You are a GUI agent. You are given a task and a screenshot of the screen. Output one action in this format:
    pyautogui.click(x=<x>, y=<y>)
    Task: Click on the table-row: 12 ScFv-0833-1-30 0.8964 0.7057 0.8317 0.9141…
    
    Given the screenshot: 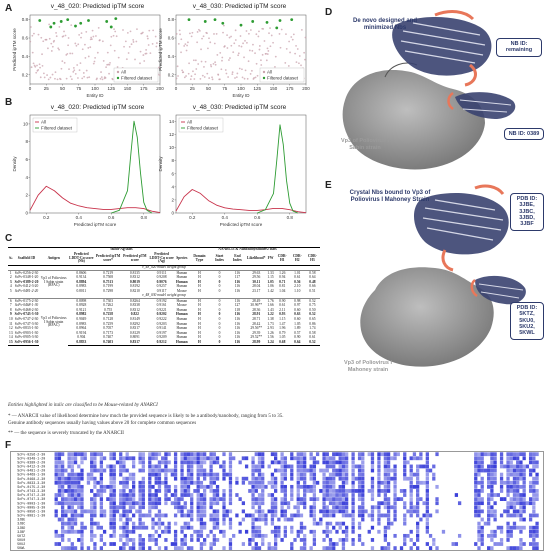 What is the action you would take?
    pyautogui.click(x=164, y=329)
    